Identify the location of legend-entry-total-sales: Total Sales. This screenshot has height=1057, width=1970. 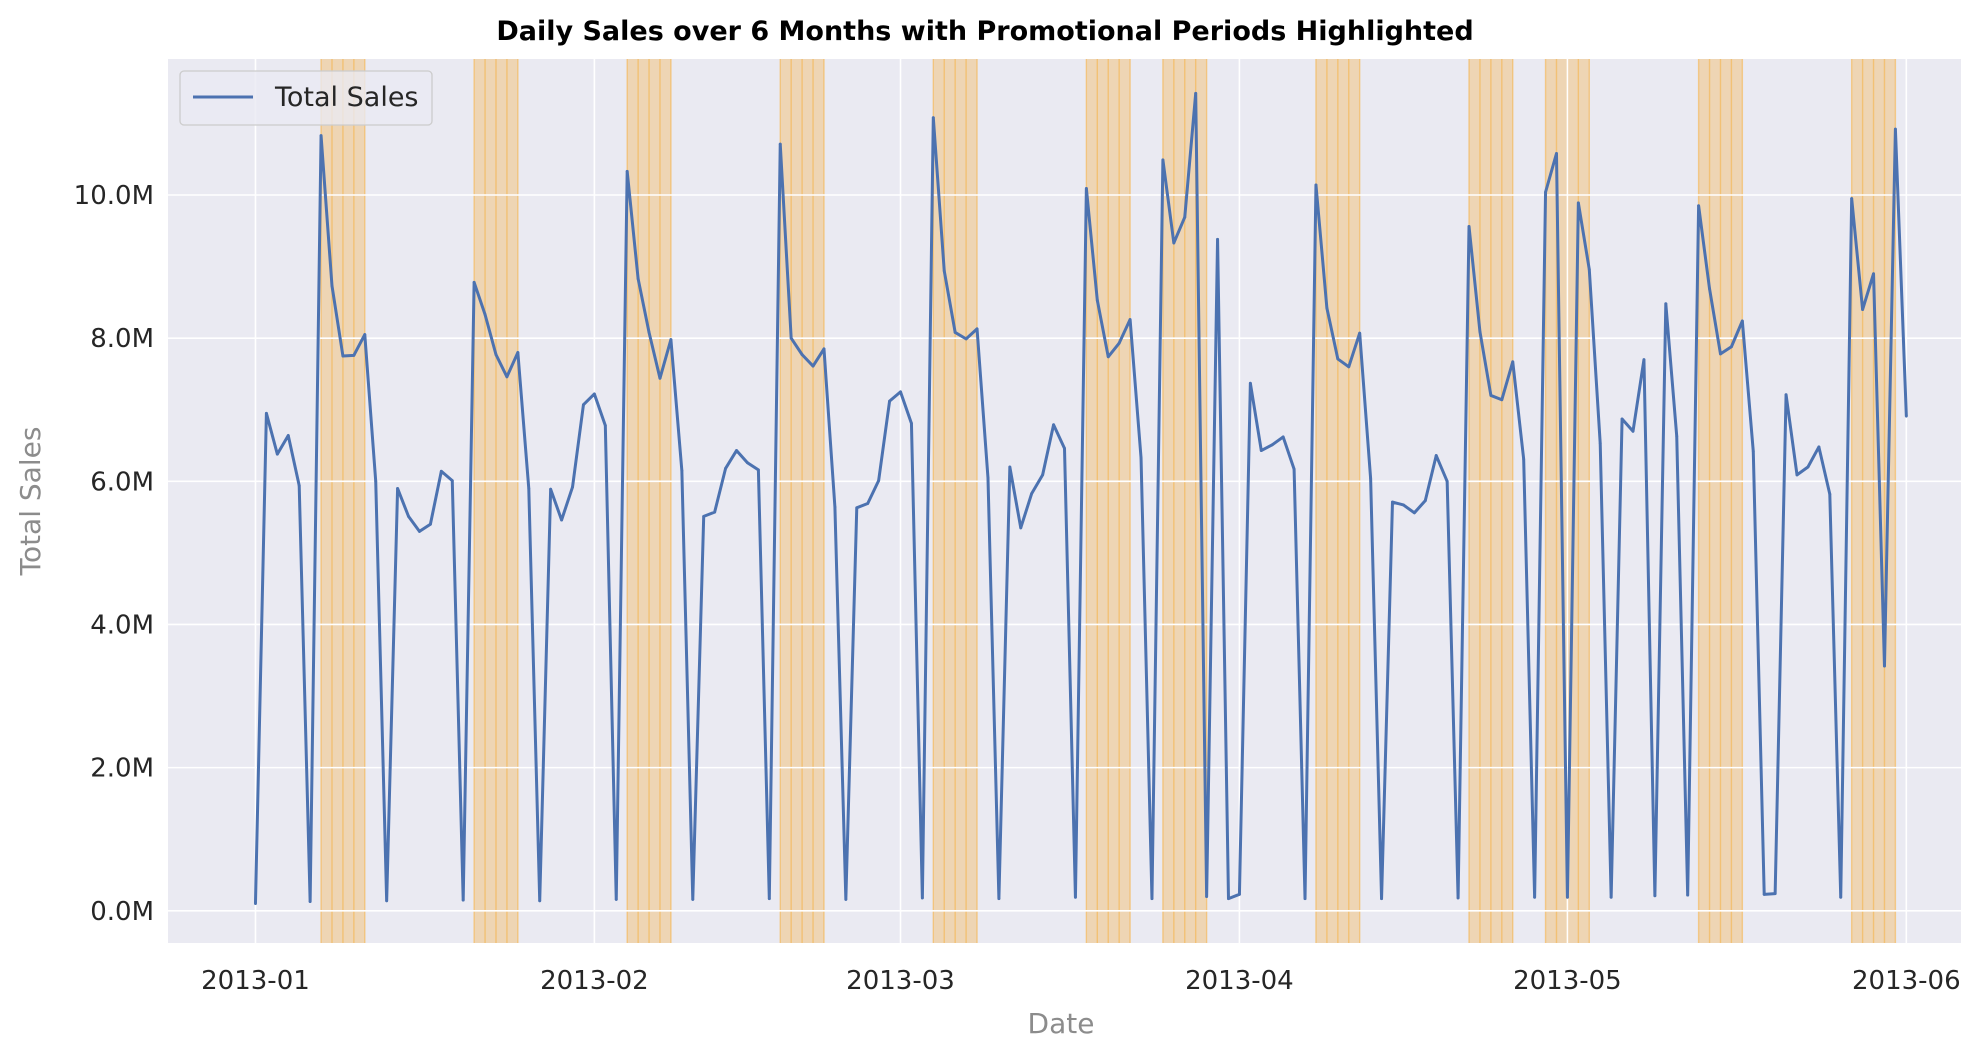
(346, 97).